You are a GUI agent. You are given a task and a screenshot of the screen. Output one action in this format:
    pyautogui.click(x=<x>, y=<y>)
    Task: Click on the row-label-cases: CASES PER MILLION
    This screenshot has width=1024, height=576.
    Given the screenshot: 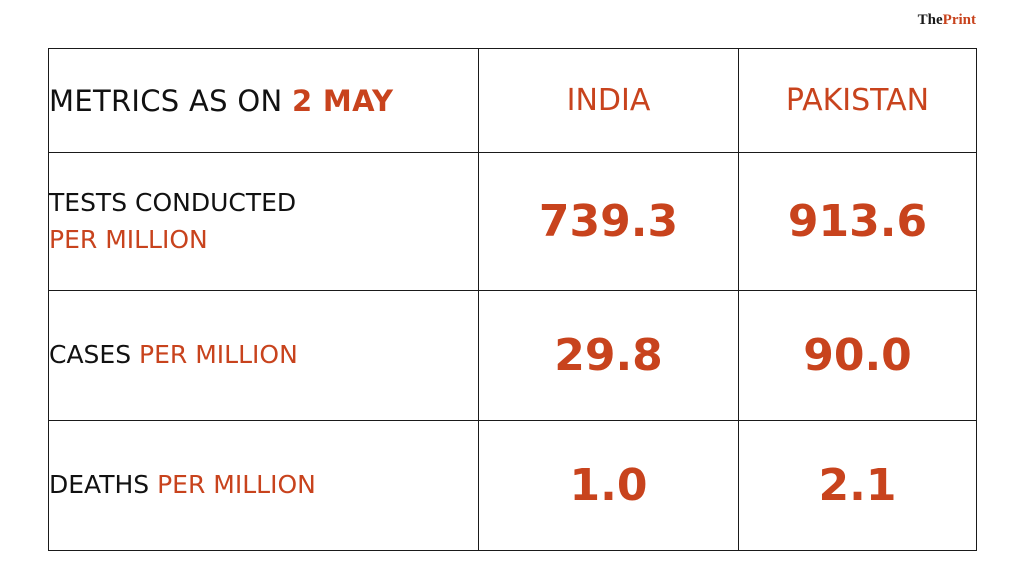 What is the action you would take?
    pyautogui.click(x=263, y=355)
    